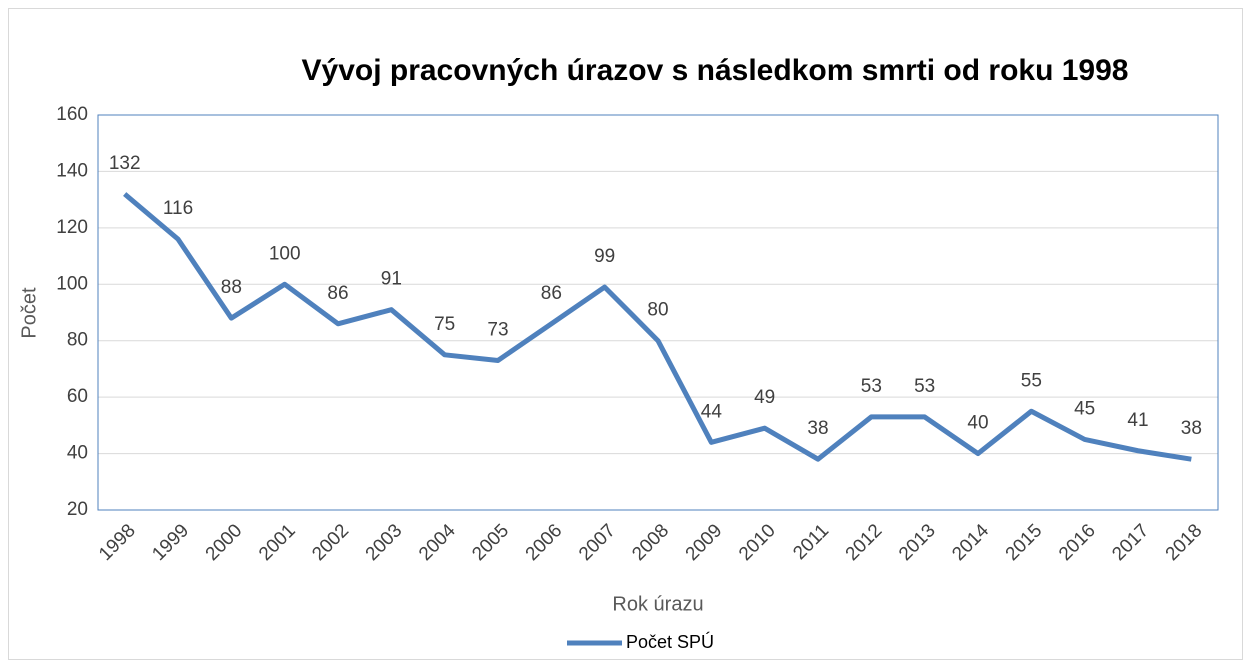 The width and height of the screenshot is (1251, 666). Describe the element at coordinates (285, 253) in the screenshot. I see `data-label: 100` at that location.